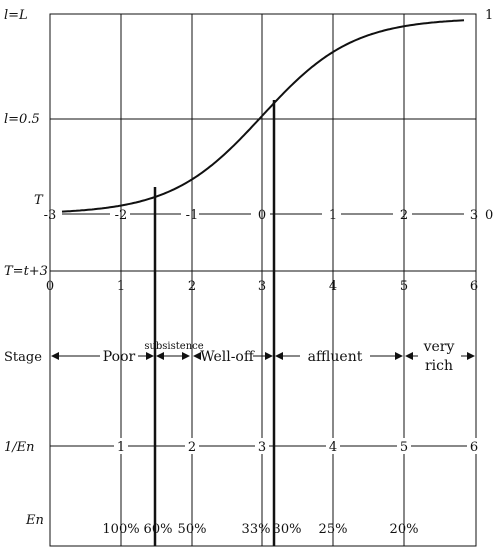 This screenshot has width=499, height=550. Describe the element at coordinates (121, 286) in the screenshot. I see `t-shift-tick-label: 1` at that location.